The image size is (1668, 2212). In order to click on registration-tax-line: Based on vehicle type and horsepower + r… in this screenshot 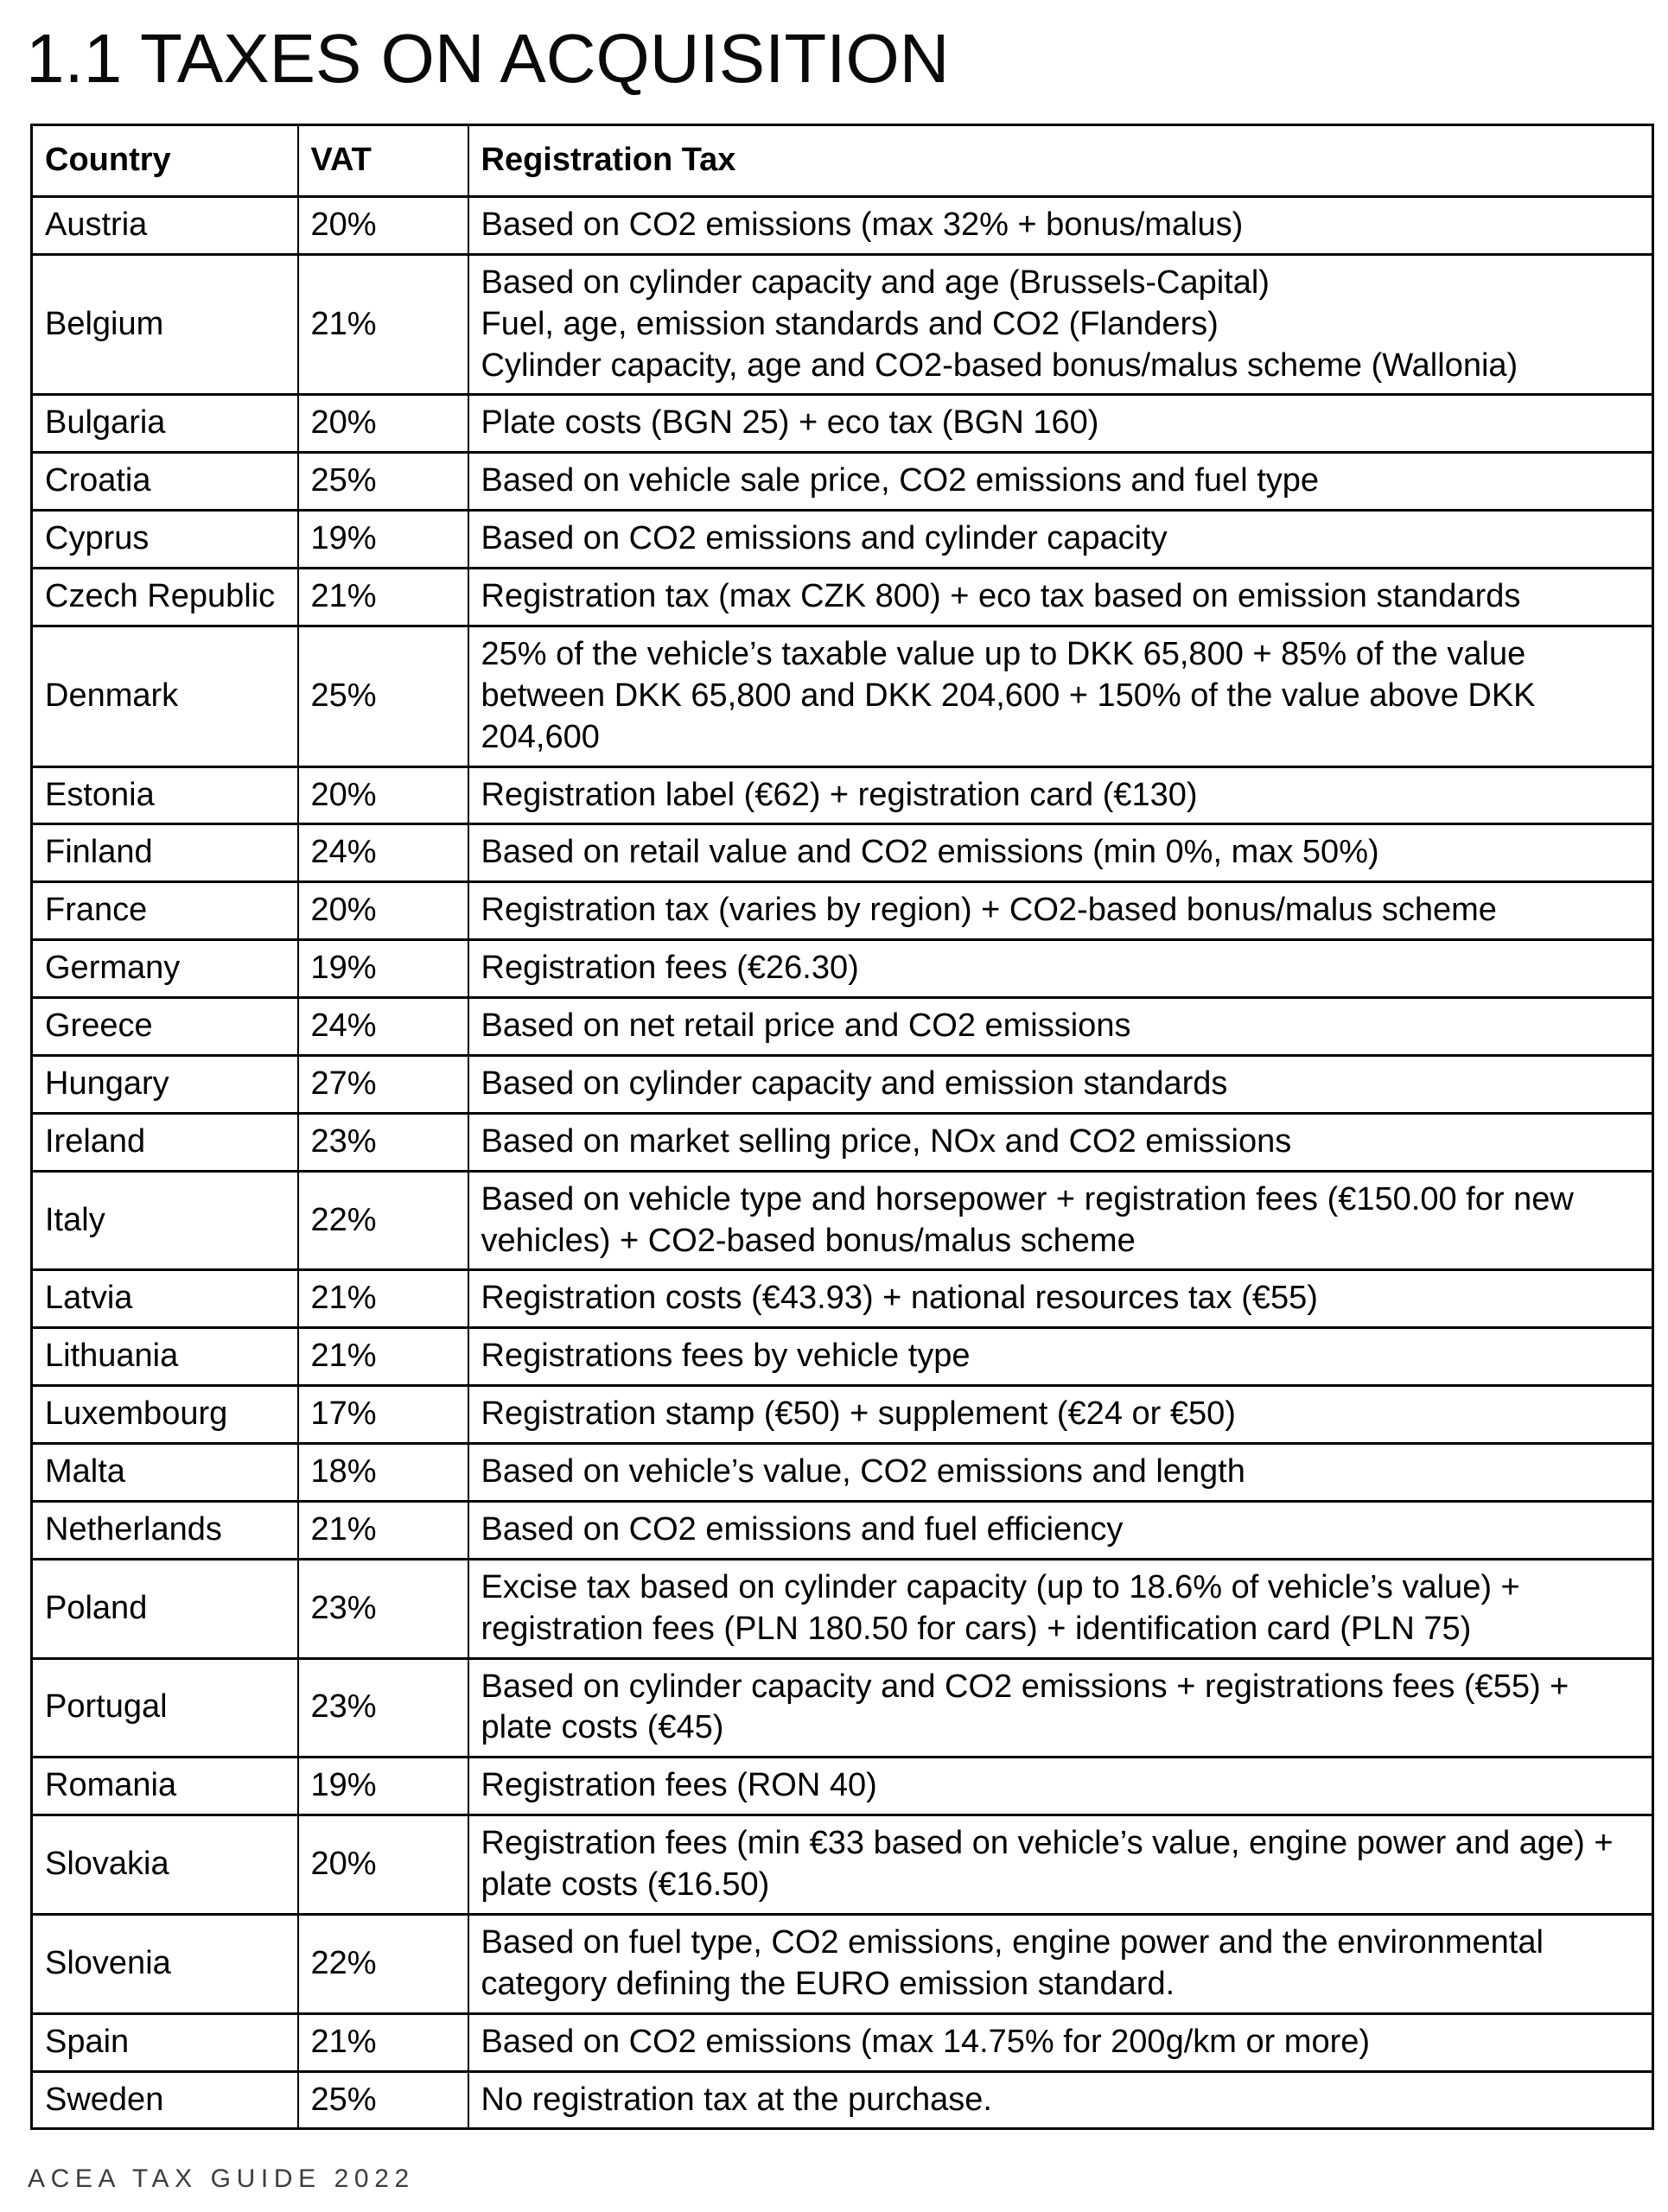, I will do `click(1027, 1219)`.